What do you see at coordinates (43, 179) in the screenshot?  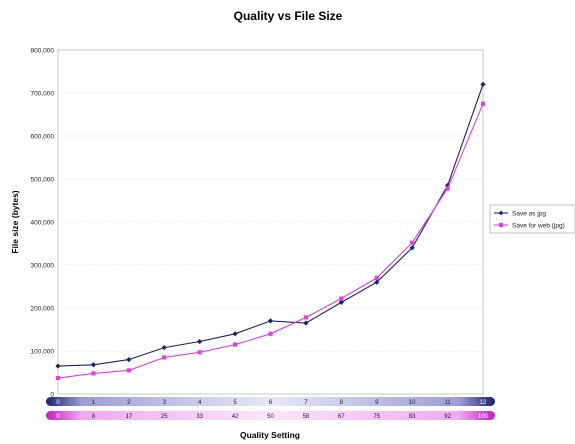 I see `y-tick-label: 500,000` at bounding box center [43, 179].